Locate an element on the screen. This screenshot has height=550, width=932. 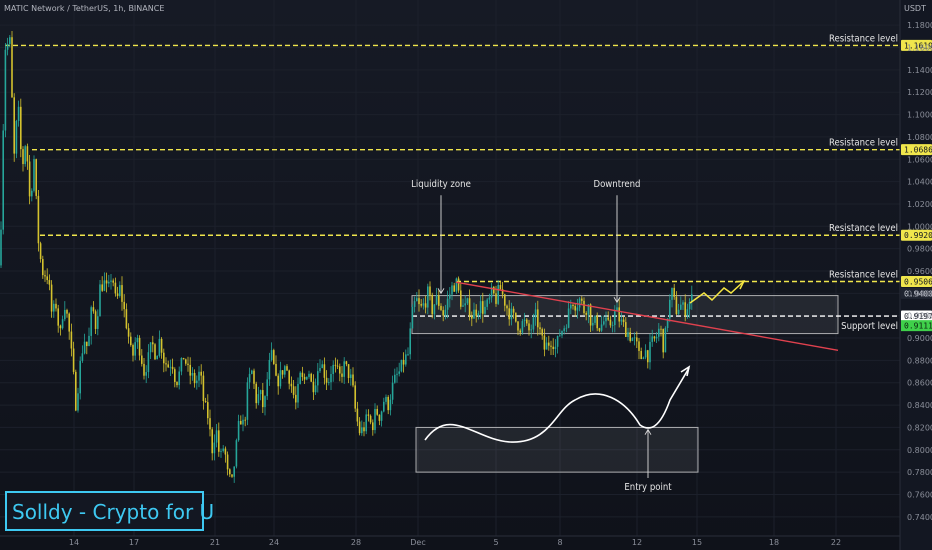
chart-title: MATIC Network / TetherUS, 1h, BINANCE is located at coordinates (84, 8).